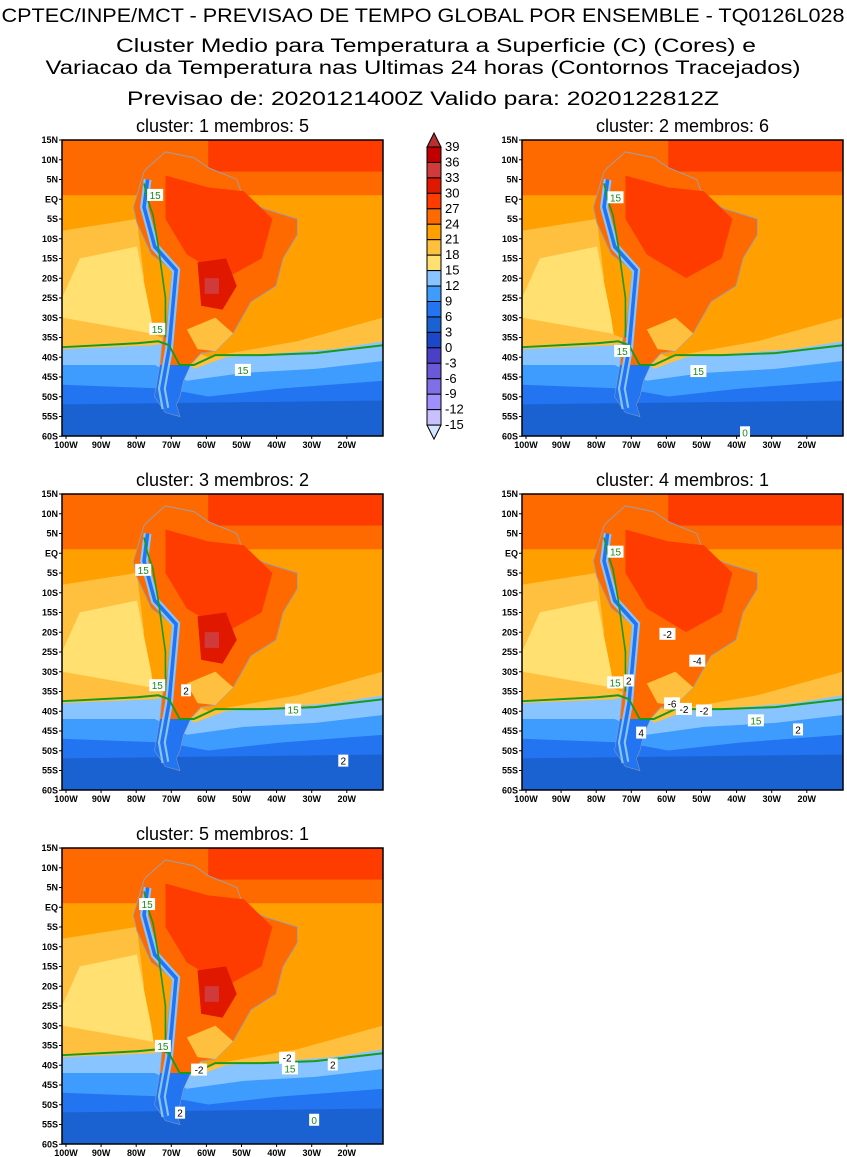 Image resolution: width=847 pixels, height=1157 pixels. What do you see at coordinates (222, 834) in the screenshot?
I see `panel-title: cluster: 5 membros: 1` at bounding box center [222, 834].